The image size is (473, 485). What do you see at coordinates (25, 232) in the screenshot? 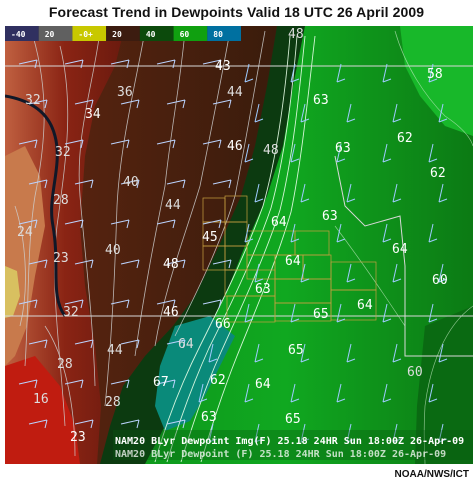
I see `contour-label: 24` at bounding box center [25, 232].